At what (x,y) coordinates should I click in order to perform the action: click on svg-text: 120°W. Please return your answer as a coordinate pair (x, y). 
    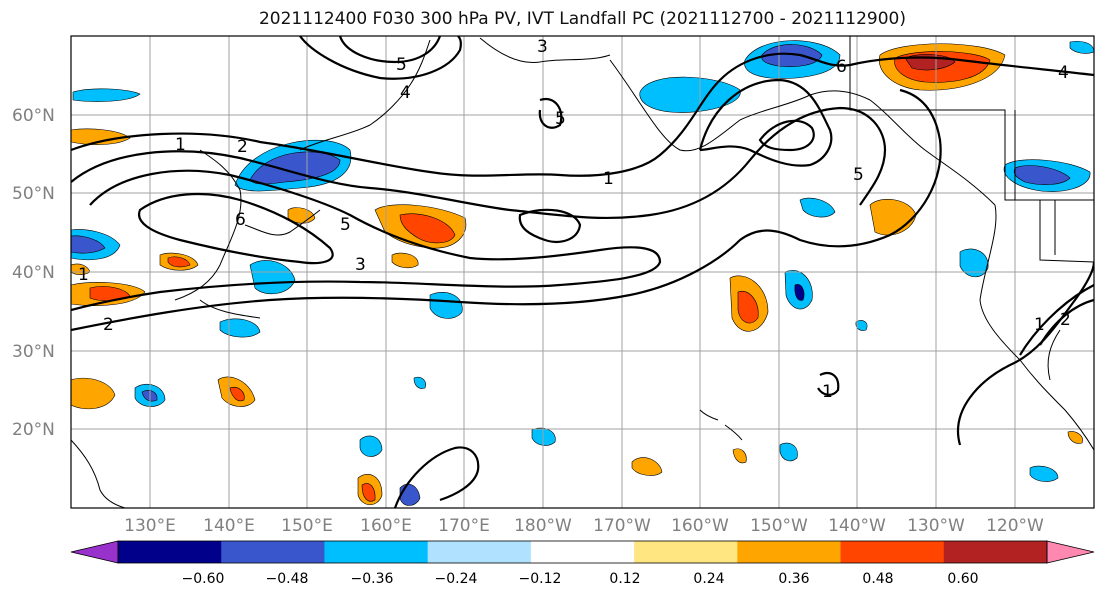
    Looking at the image, I should click on (1015, 526).